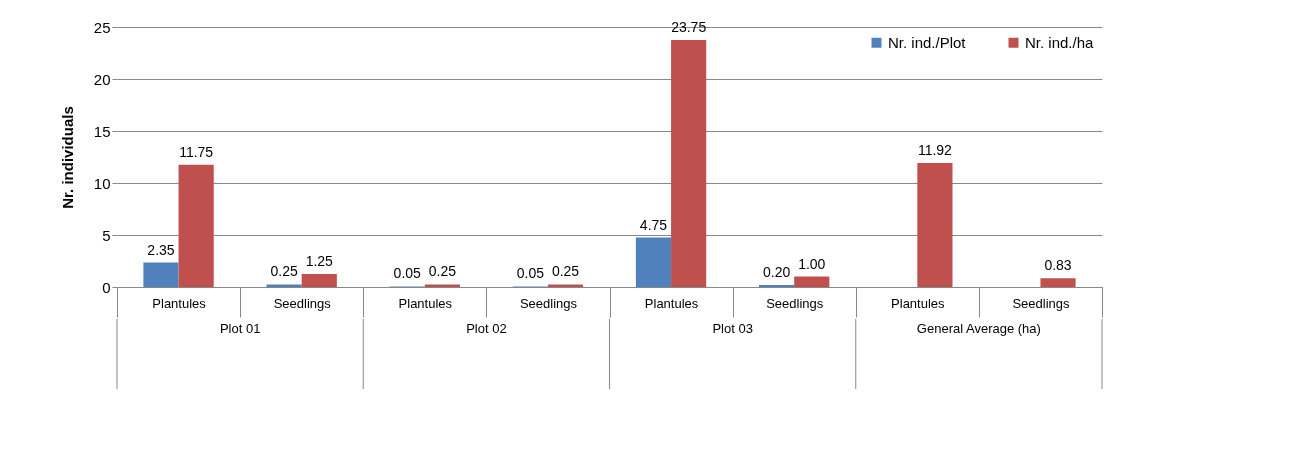 Image resolution: width=1289 pixels, height=462 pixels. Describe the element at coordinates (812, 263) in the screenshot. I see `data-label: 1.00` at that location.